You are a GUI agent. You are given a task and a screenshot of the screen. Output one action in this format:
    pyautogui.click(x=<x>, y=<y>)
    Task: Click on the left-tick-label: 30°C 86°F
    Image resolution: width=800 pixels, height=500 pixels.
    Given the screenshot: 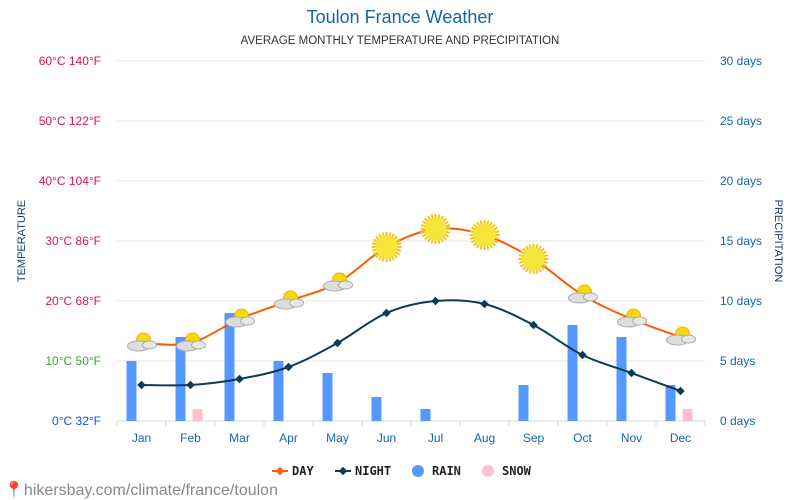 What is the action you would take?
    pyautogui.click(x=73, y=241)
    